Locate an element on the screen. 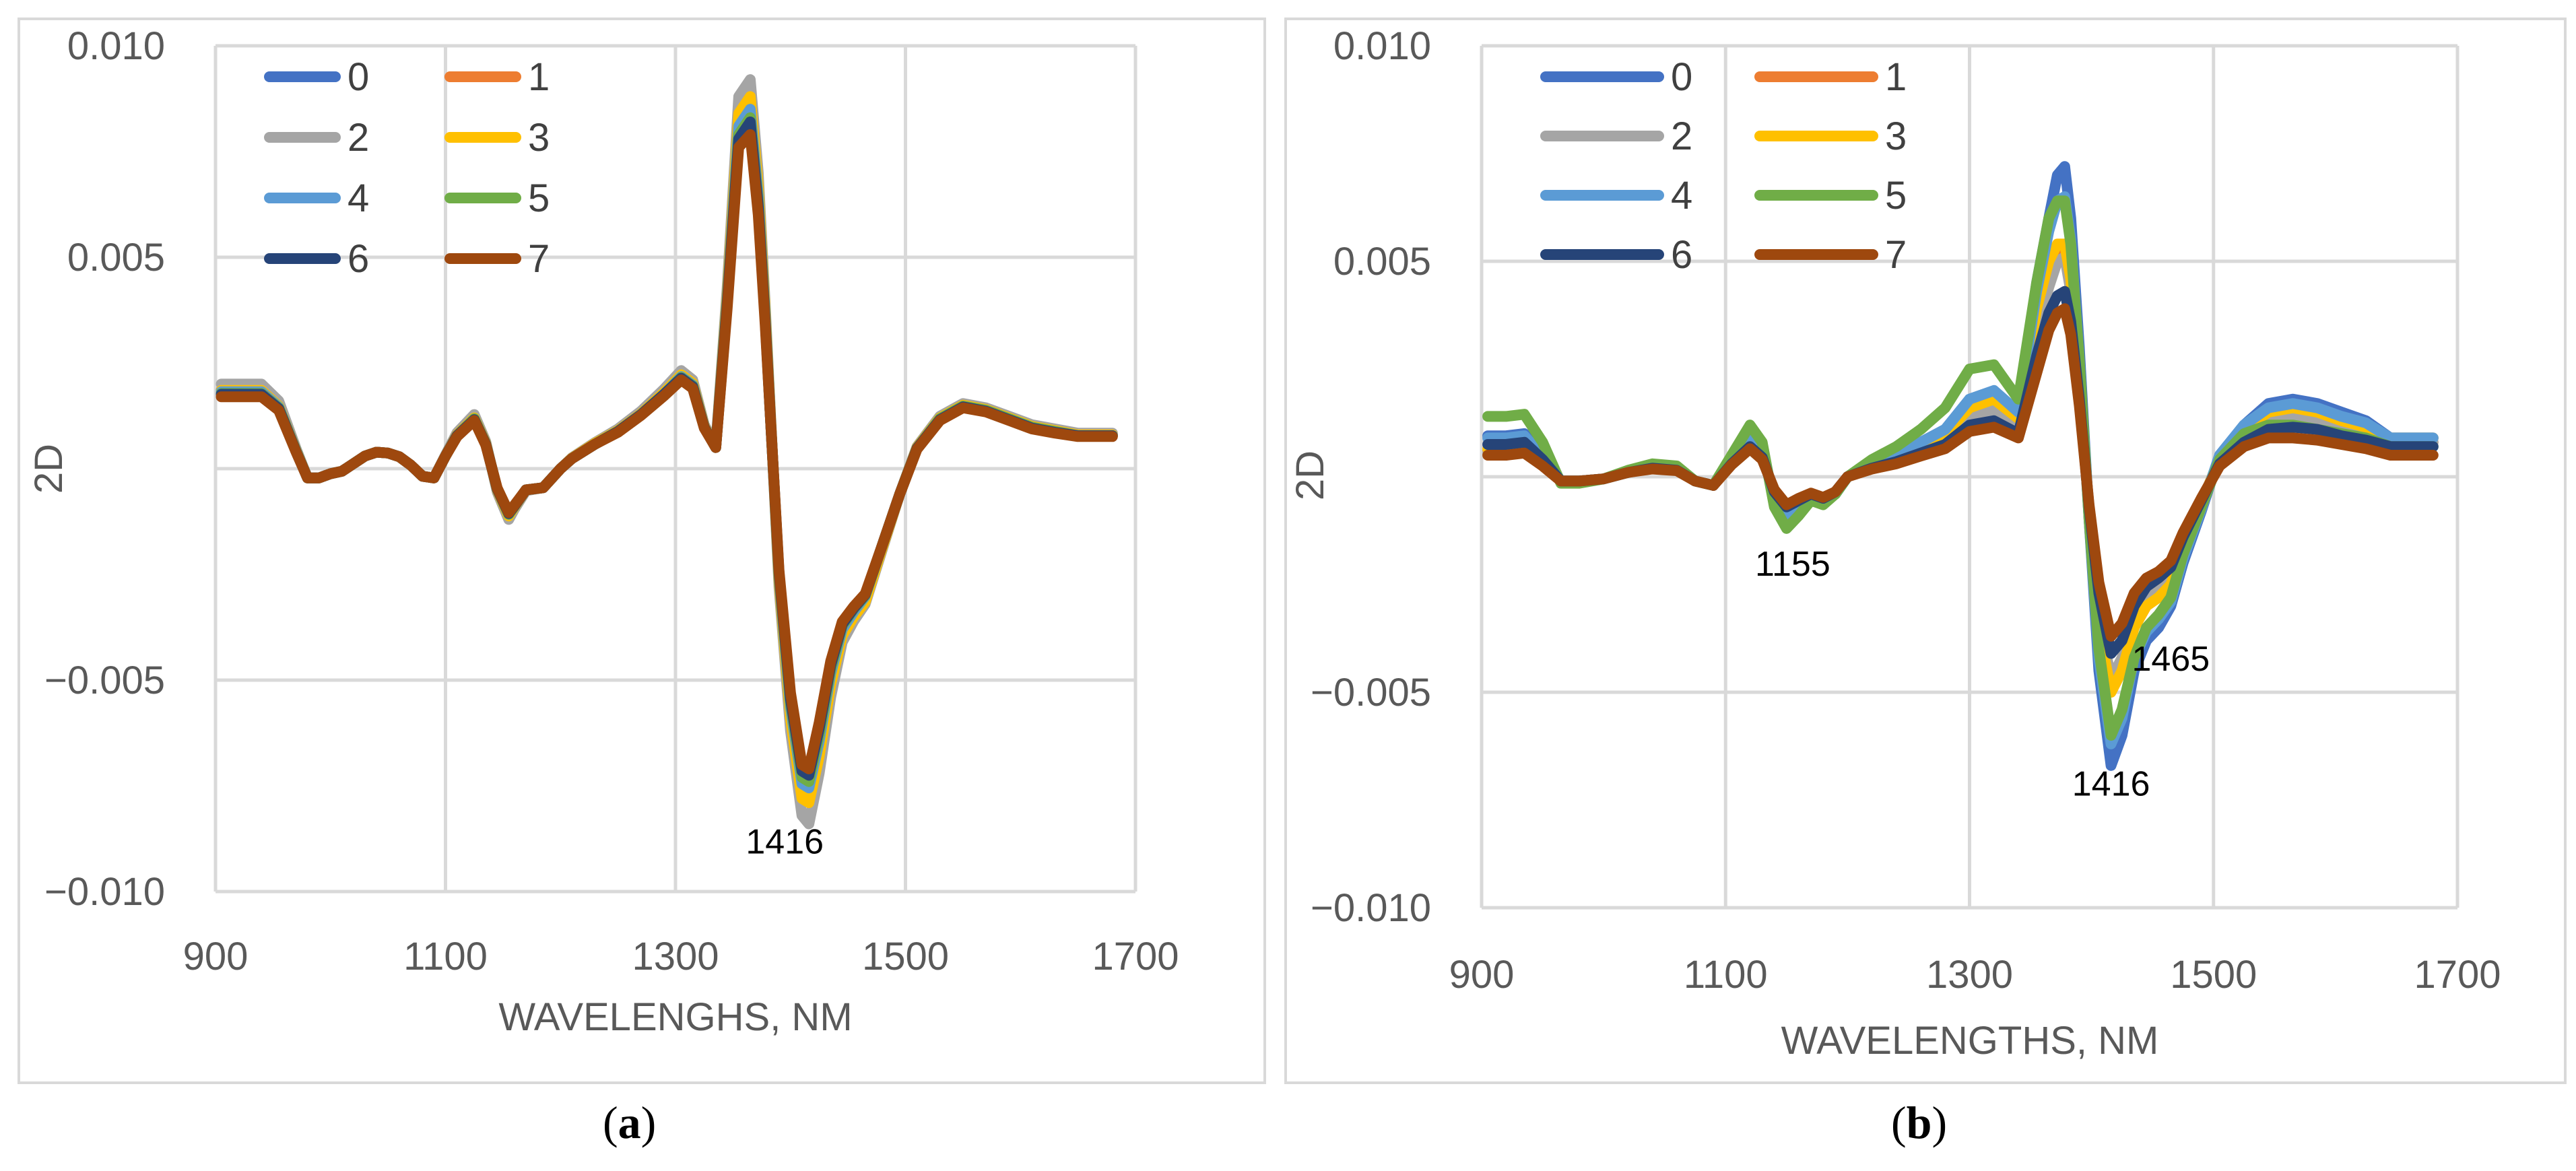 The width and height of the screenshot is (2576, 1171). caption-a: (a) is located at coordinates (629, 1122).